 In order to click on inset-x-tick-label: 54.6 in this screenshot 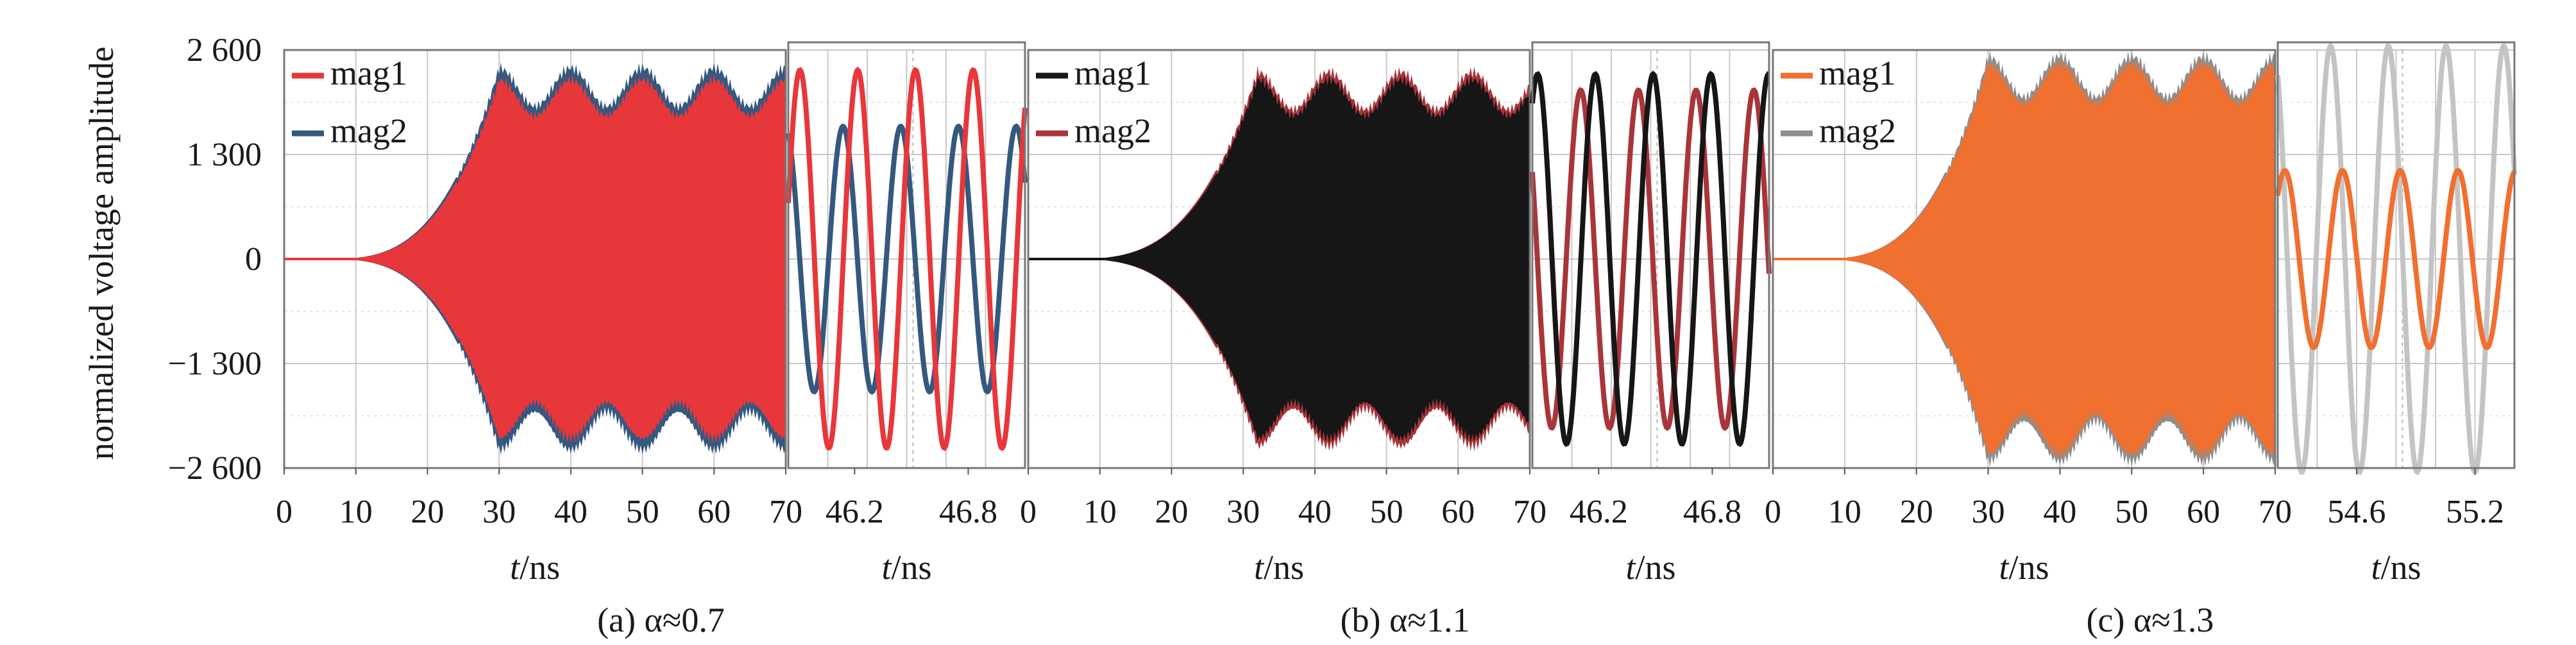, I will do `click(2357, 512)`.